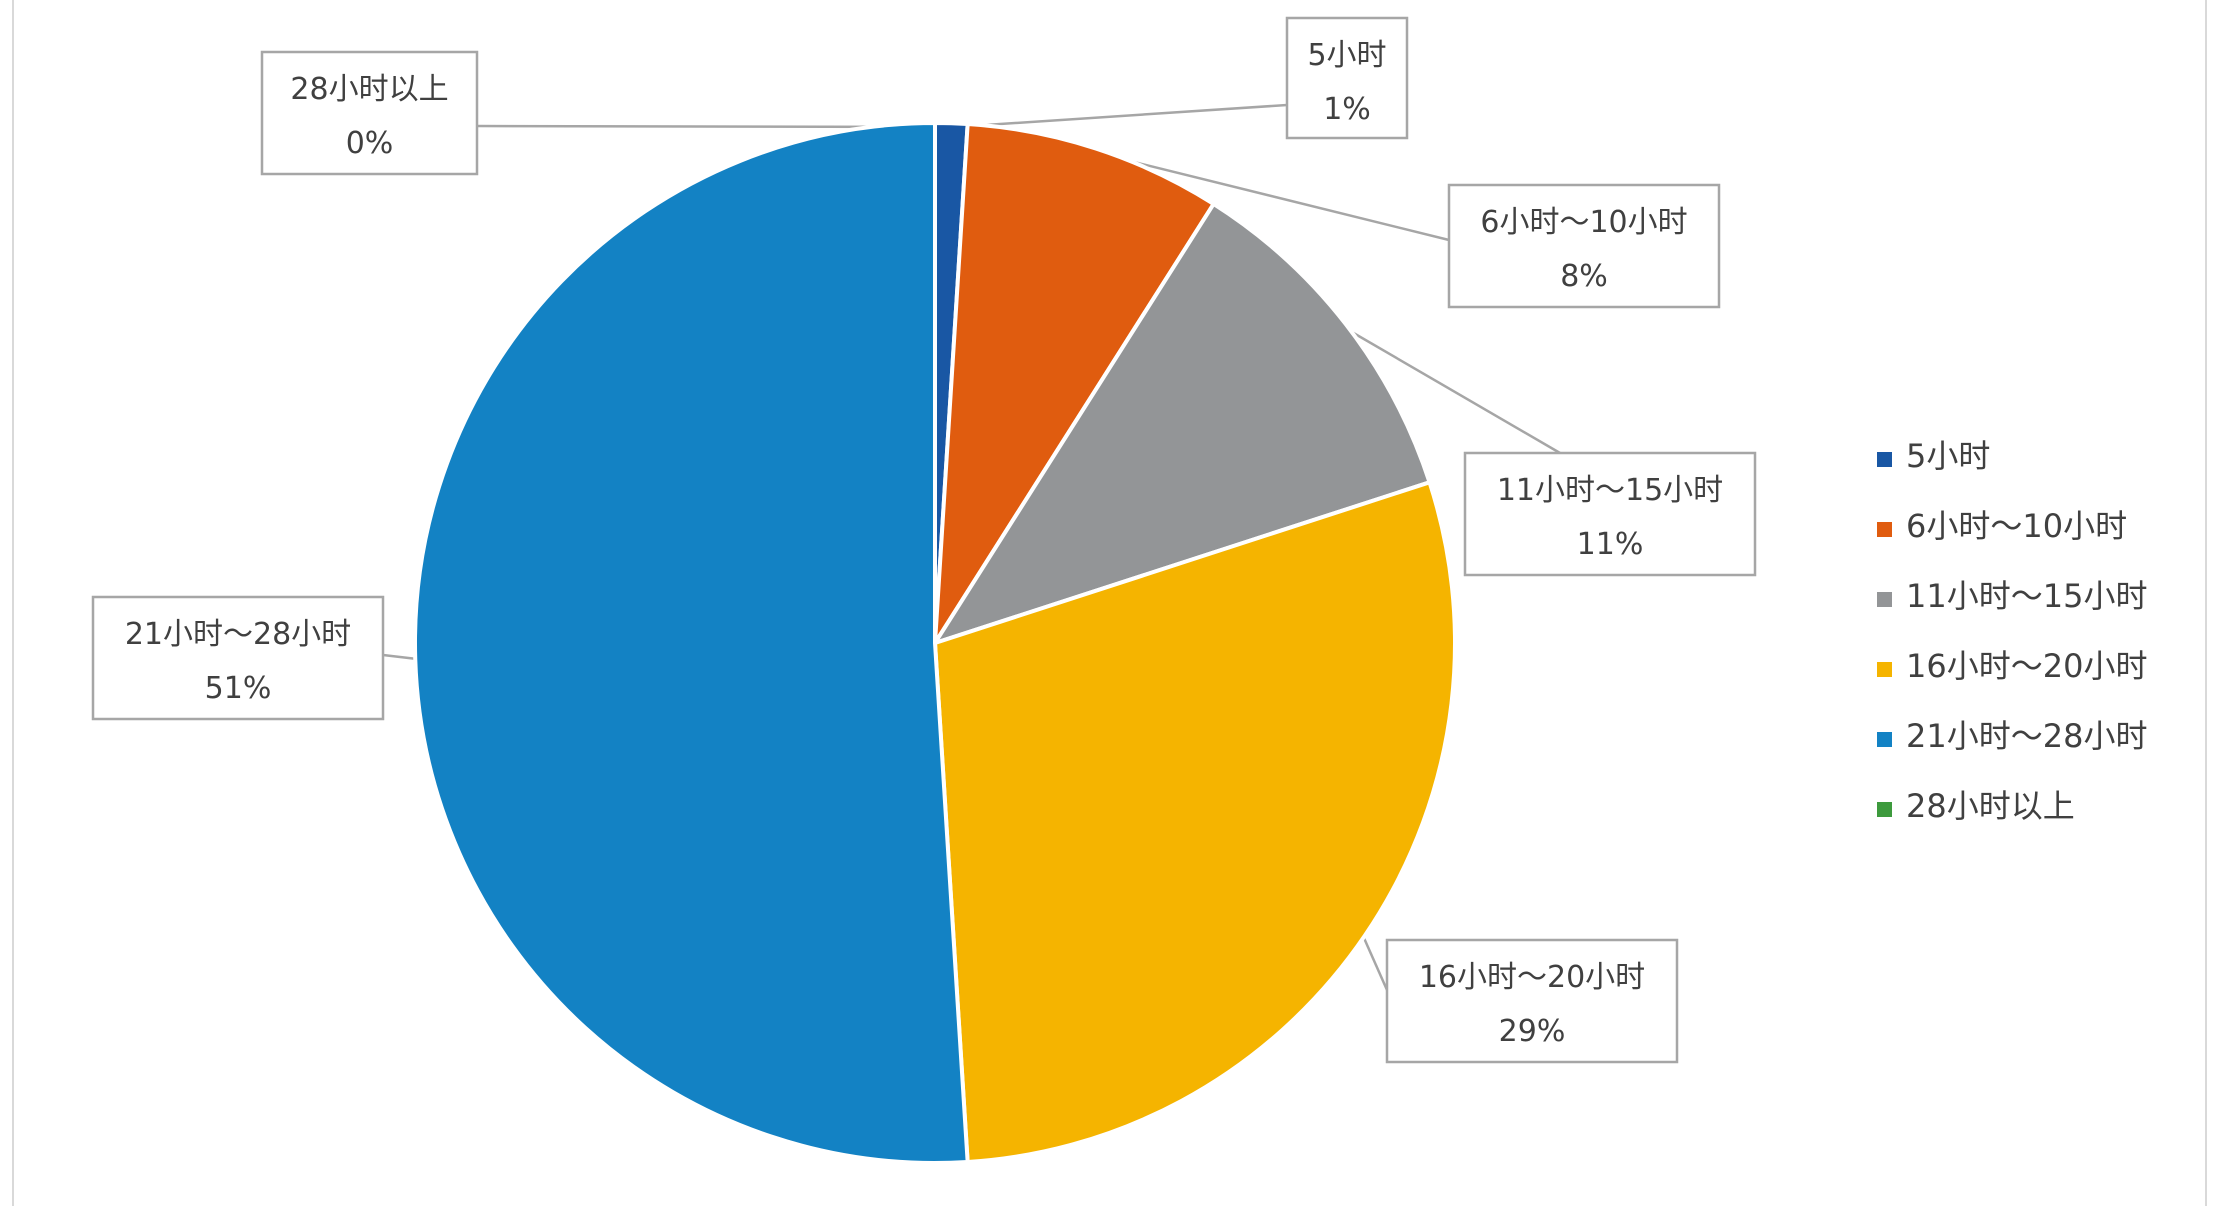 The image size is (2221, 1208). What do you see at coordinates (1584, 276) in the screenshot?
I see `data-label-percent-2: 8%` at bounding box center [1584, 276].